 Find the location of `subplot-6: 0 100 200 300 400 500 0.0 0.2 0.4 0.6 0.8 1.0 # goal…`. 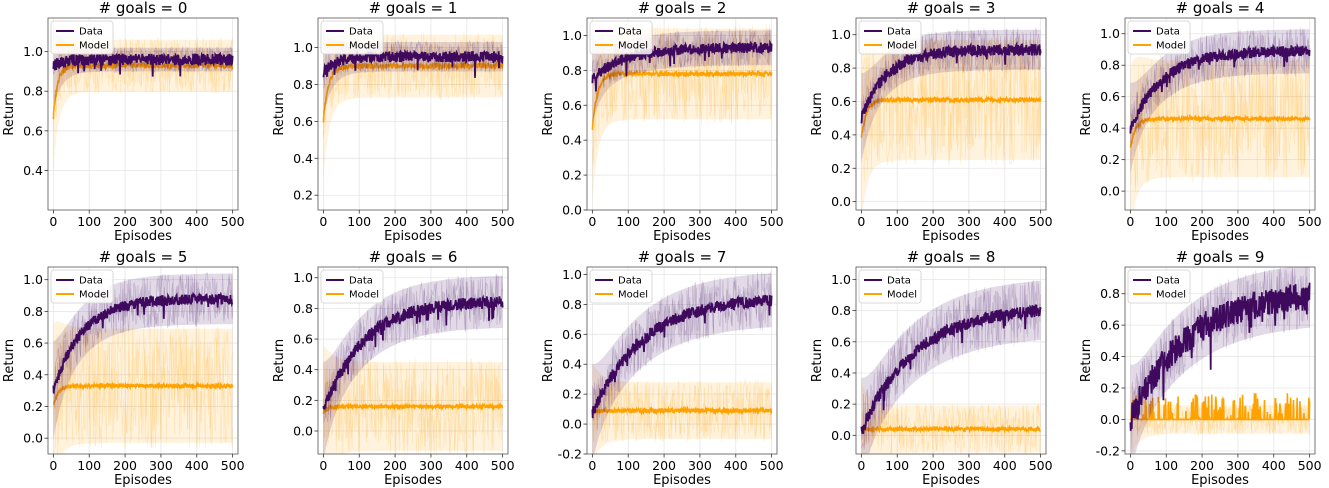

subplot-6: 0 100 200 300 400 500 0.0 0.2 0.4 0.6 0.8 1.0 # goal… is located at coordinates (393, 368).